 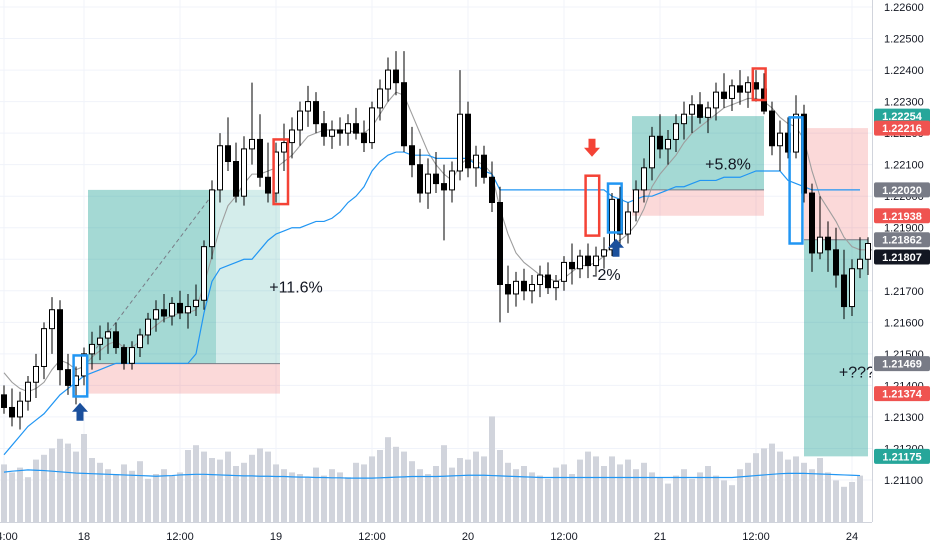 I want to click on trade-path-line, so click(x=154, y=272).